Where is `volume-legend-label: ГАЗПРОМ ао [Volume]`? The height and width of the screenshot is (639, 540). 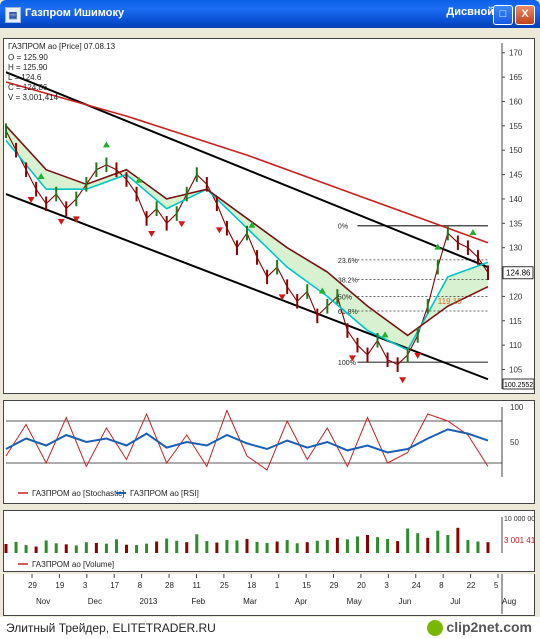
volume-legend-label: ГАЗПРОМ ао [Volume] is located at coordinates (73, 564).